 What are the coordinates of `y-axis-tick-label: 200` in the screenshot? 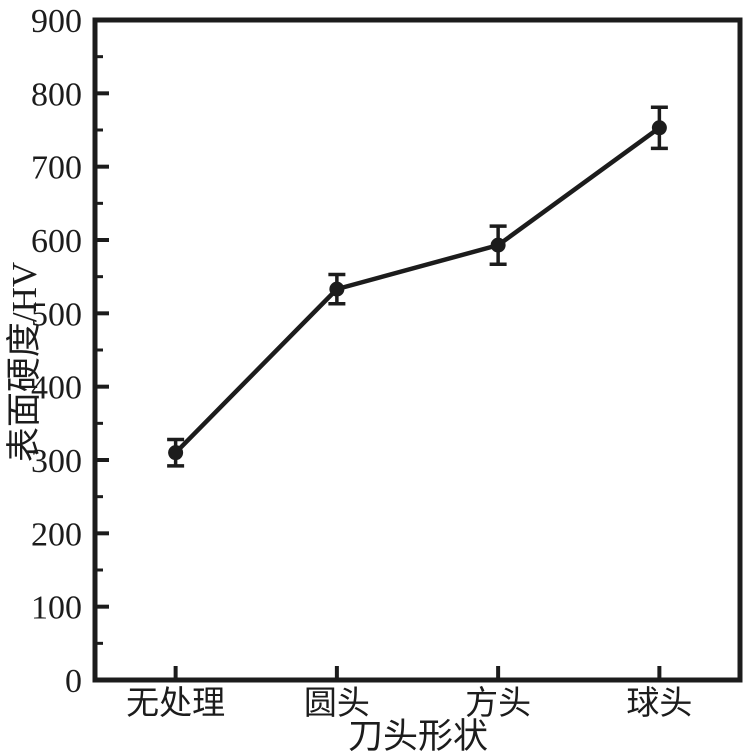 It's located at (56, 534).